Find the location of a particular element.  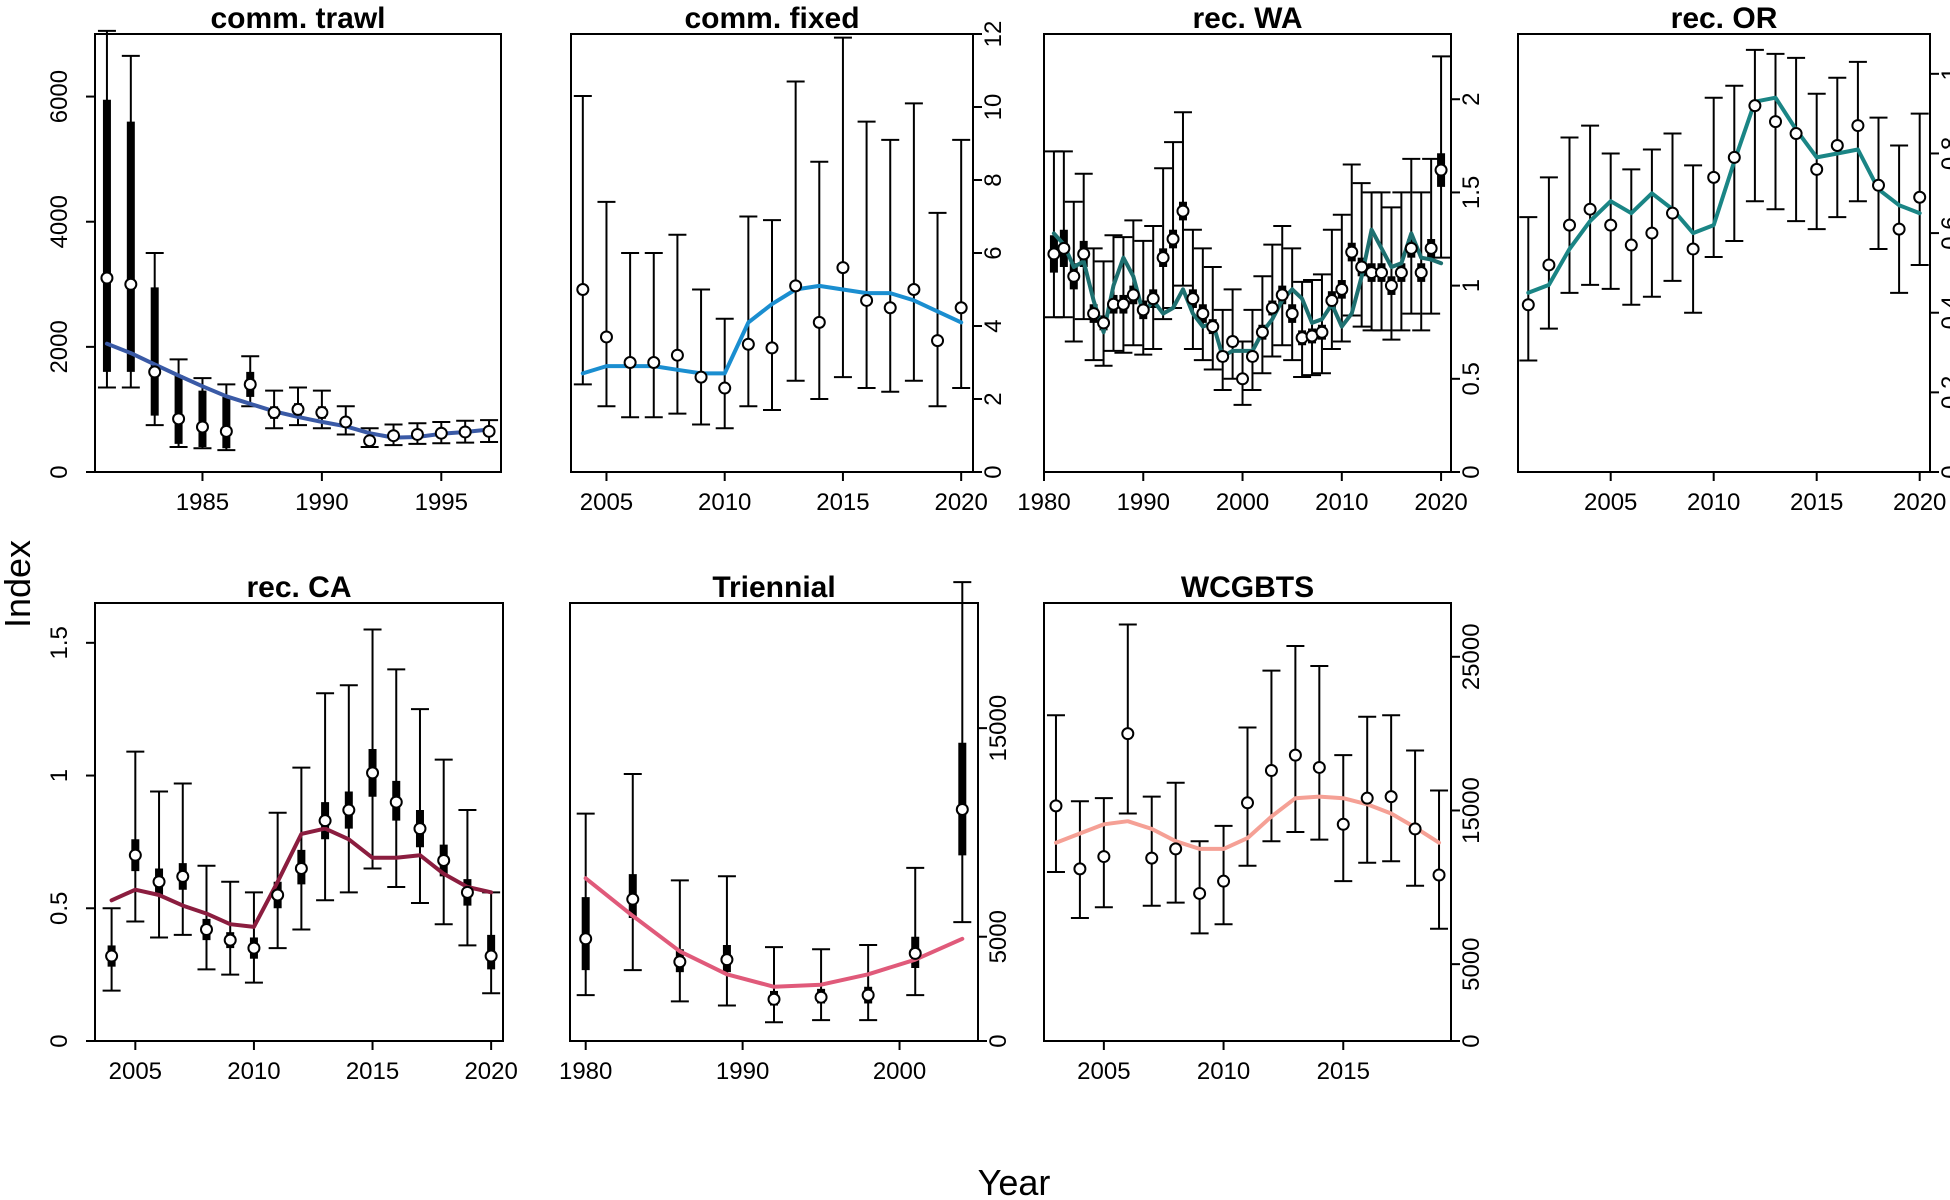

panel-title: comm. trawl is located at coordinates (297, 18).